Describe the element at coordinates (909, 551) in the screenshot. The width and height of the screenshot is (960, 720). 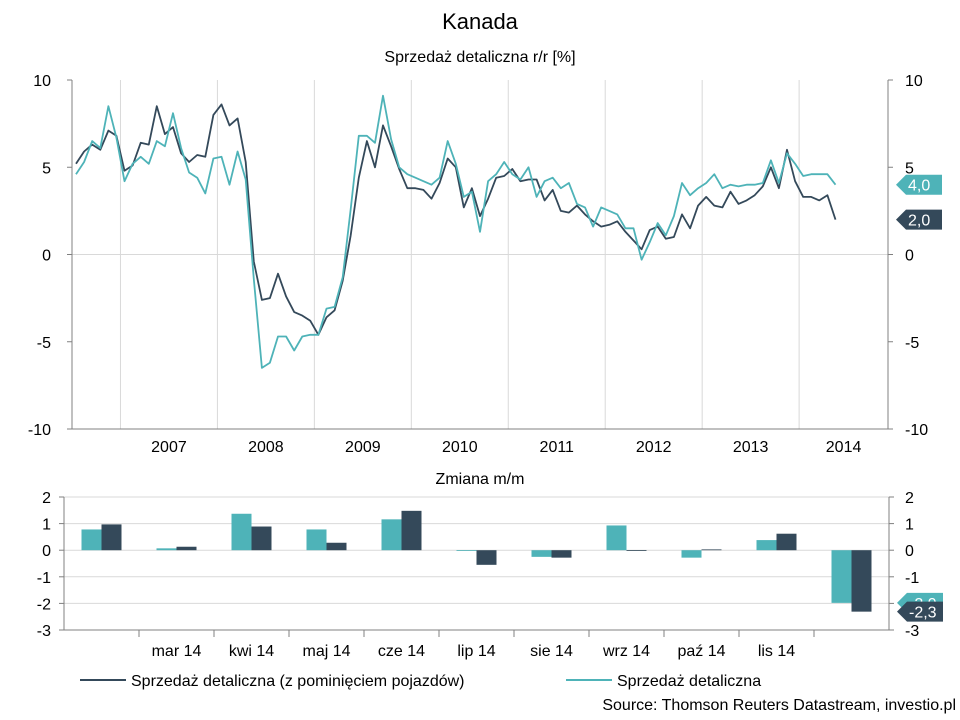
I see `bar-y-tick-label-right: 0` at that location.